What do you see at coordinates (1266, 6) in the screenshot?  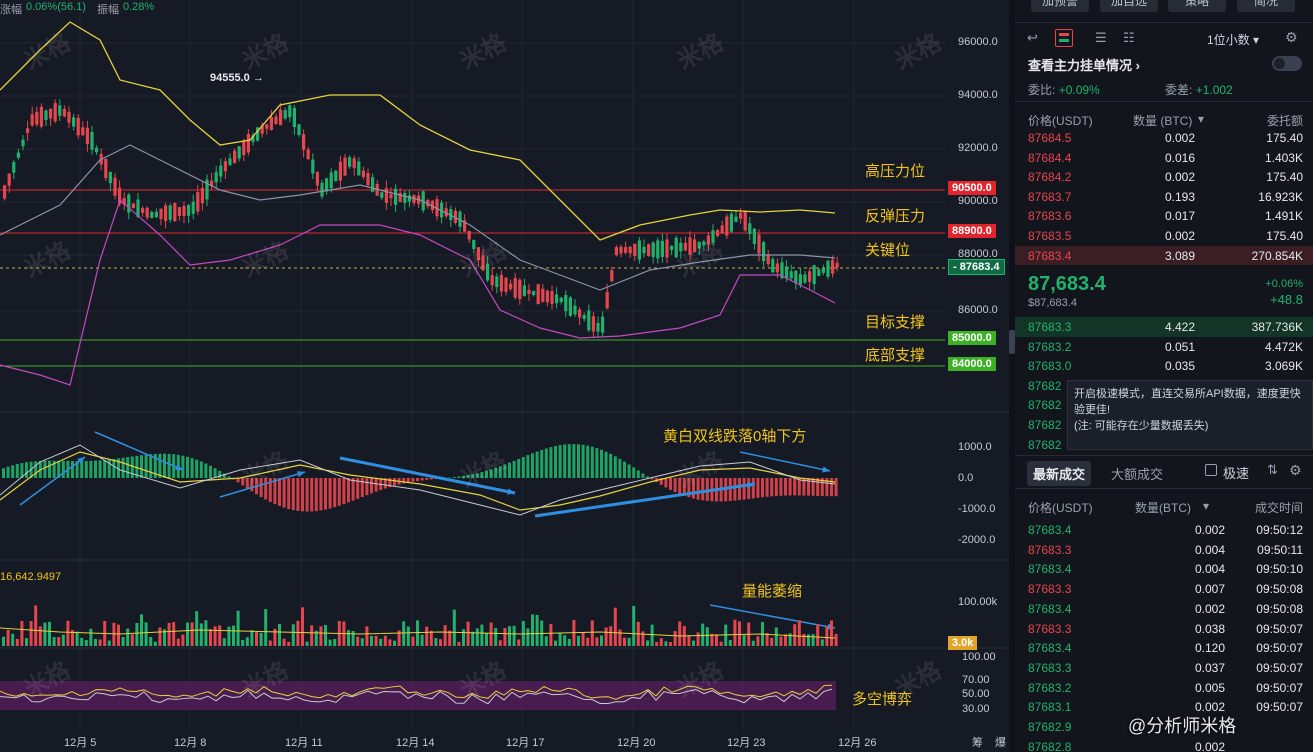 I see `overview-button: 简况` at bounding box center [1266, 6].